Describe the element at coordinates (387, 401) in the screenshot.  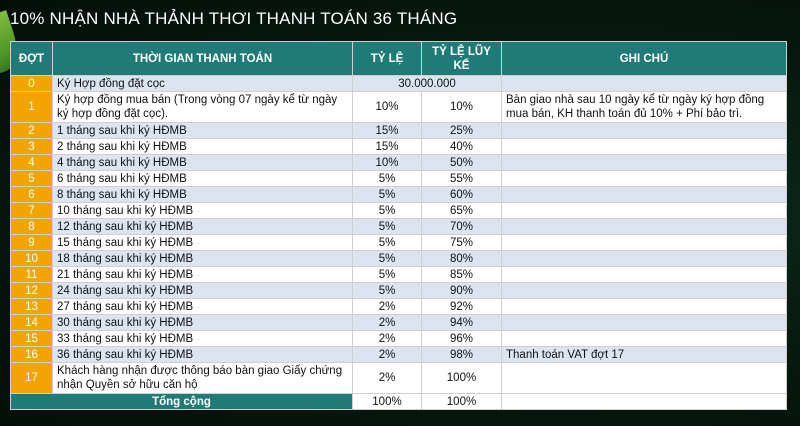
I see `total-rate: 100%` at that location.